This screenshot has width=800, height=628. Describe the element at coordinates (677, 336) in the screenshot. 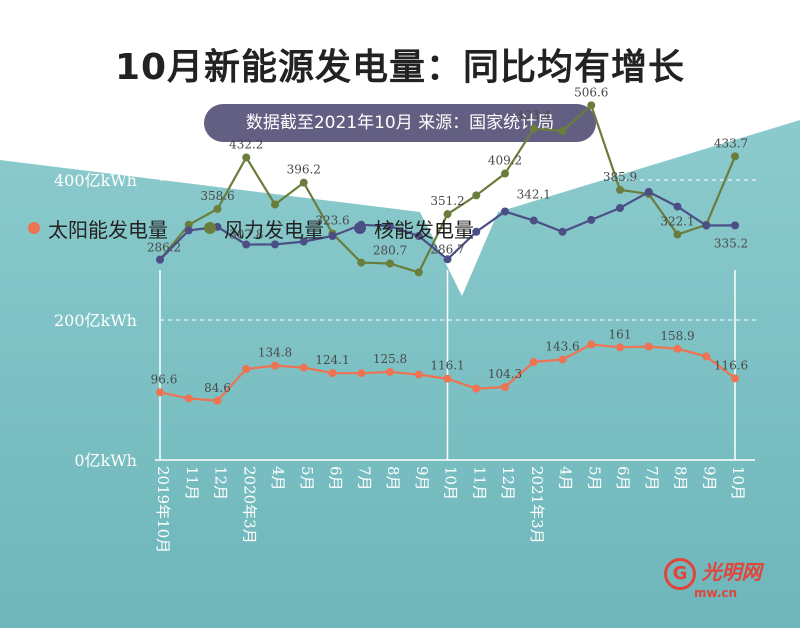

I see `data-label: 158.9` at that location.